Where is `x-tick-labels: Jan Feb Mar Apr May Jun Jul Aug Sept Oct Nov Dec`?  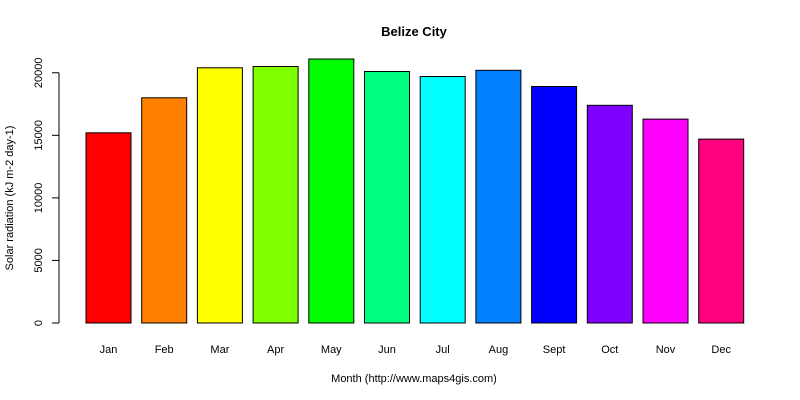
x-tick-labels: Jan Feb Mar Apr May Jun Jul Aug Sept Oct Nov Dec is located at coordinates (416, 350).